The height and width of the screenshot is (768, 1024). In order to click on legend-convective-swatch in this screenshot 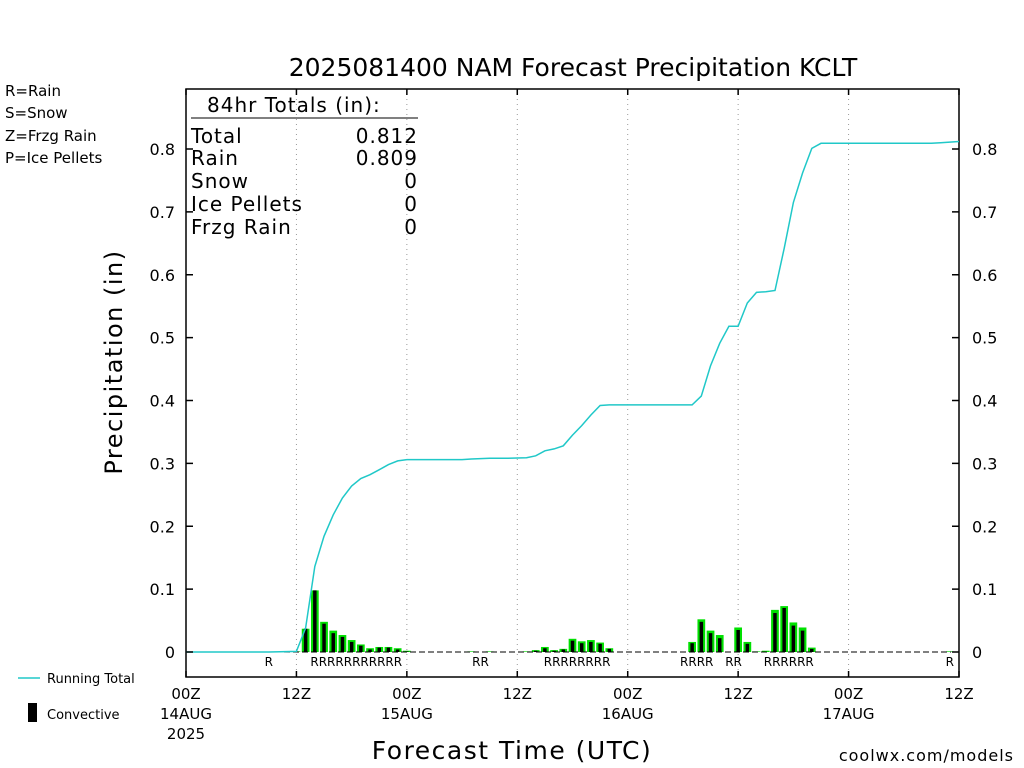, I will do `click(32, 712)`.